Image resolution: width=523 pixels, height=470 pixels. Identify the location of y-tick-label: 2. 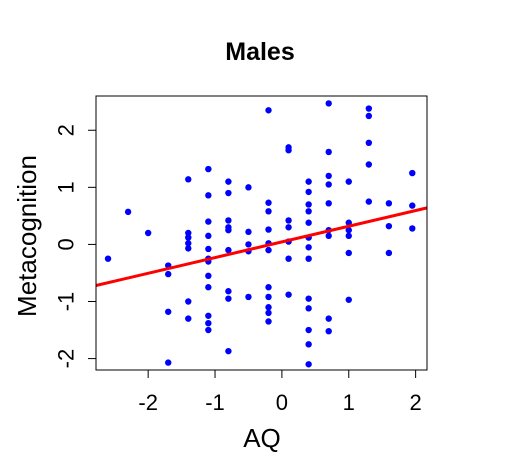
(66, 130).